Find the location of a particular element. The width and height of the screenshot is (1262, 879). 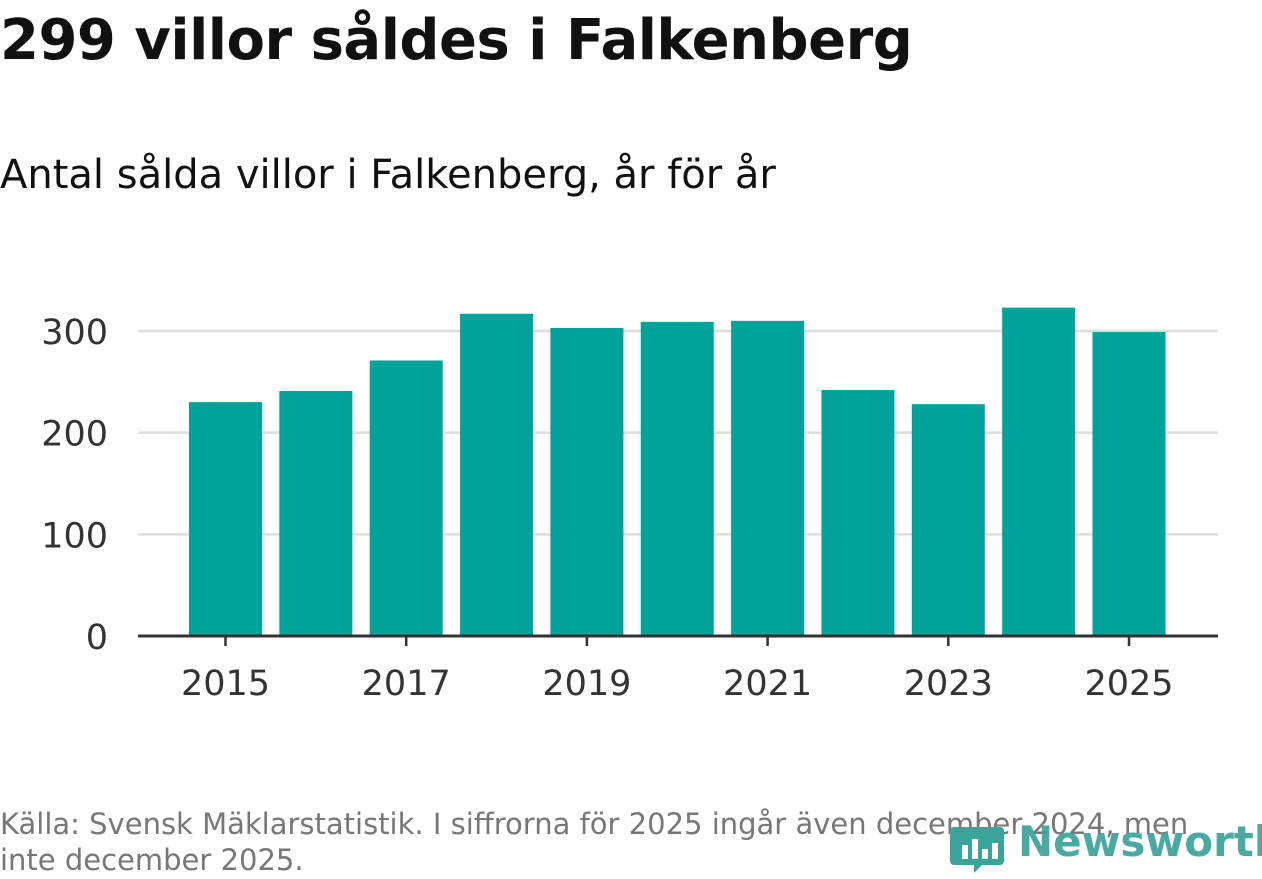

y-tick-label: 0 is located at coordinates (97, 638).